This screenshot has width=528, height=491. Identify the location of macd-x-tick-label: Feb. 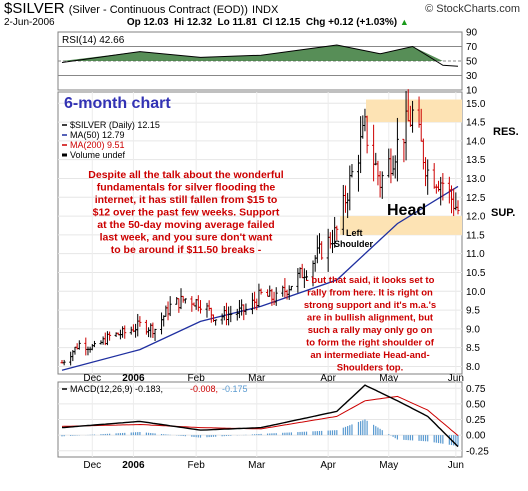
(197, 465).